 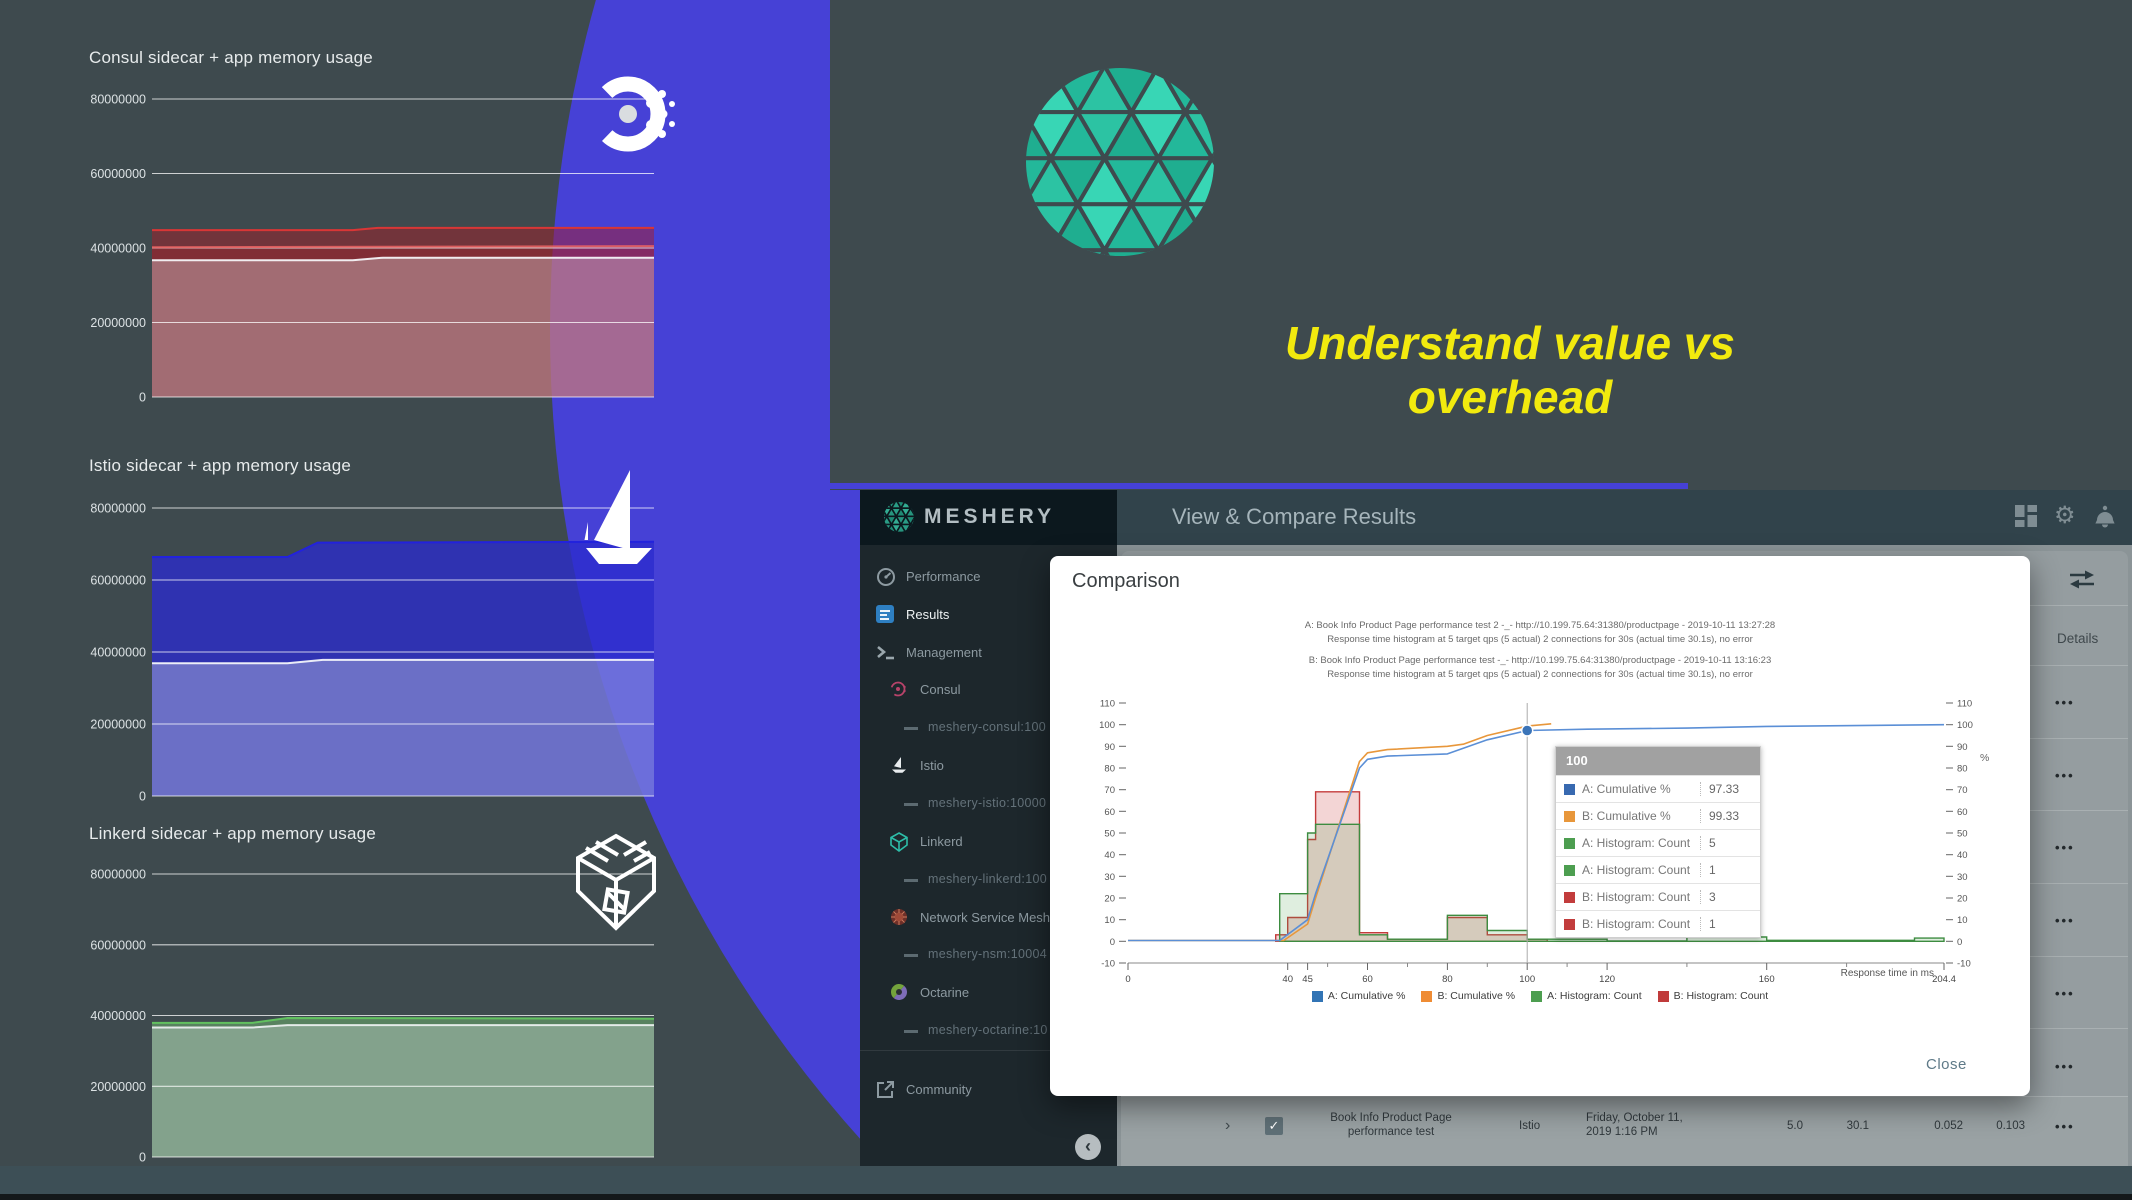 What do you see at coordinates (2106, 517) in the screenshot?
I see `notifications-bell-icon` at bounding box center [2106, 517].